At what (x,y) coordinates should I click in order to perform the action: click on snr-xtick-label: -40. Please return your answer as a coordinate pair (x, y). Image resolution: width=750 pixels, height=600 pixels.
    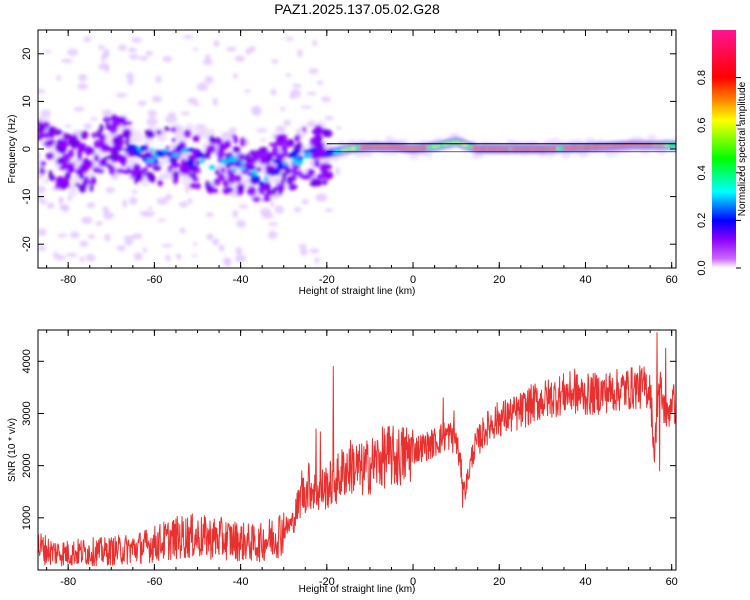
    Looking at the image, I should click on (241, 582).